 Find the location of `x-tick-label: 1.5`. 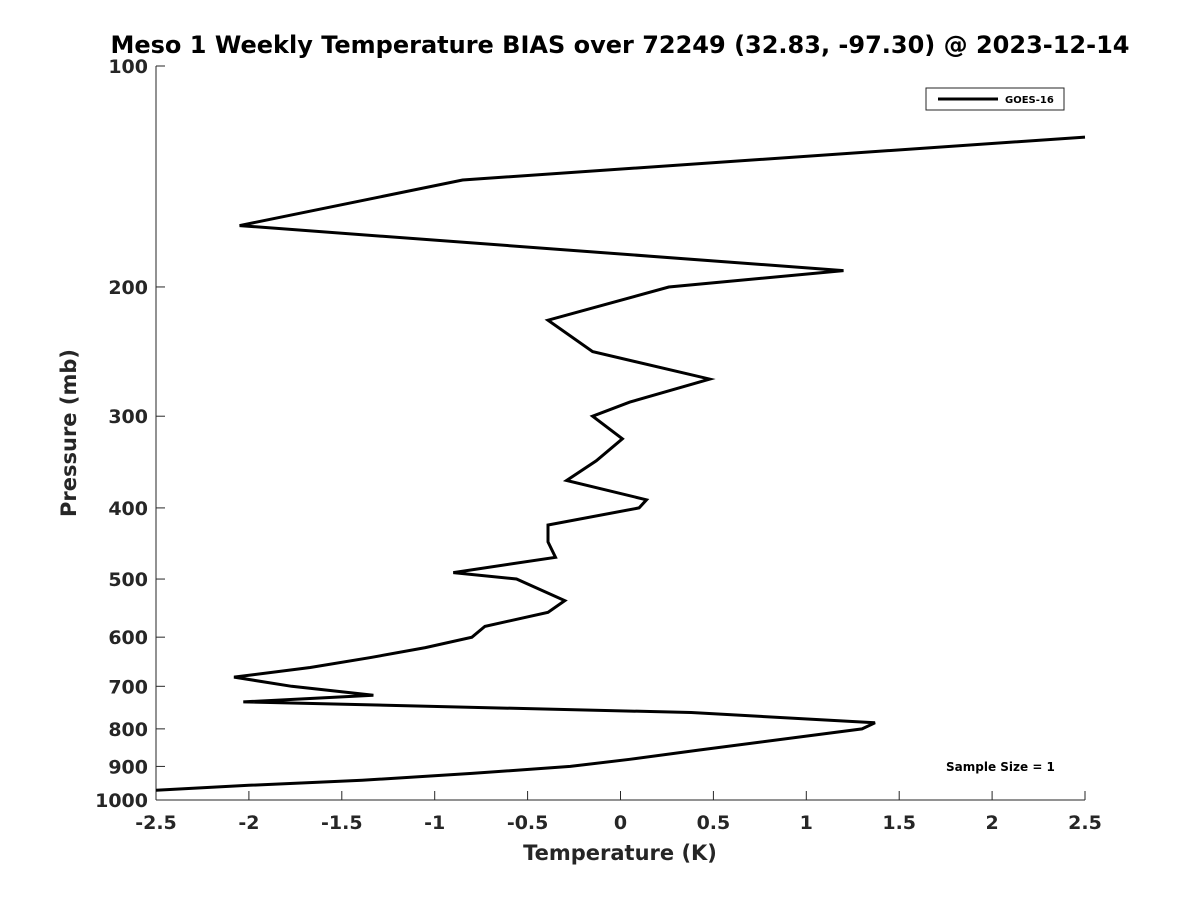

x-tick-label: 1.5 is located at coordinates (899, 823).